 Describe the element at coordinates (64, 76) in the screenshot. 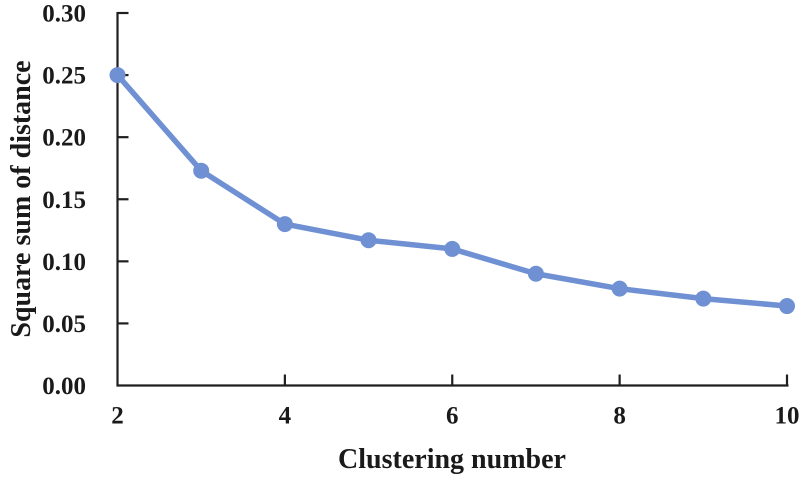

I see `y-tick-label: 0.25` at that location.